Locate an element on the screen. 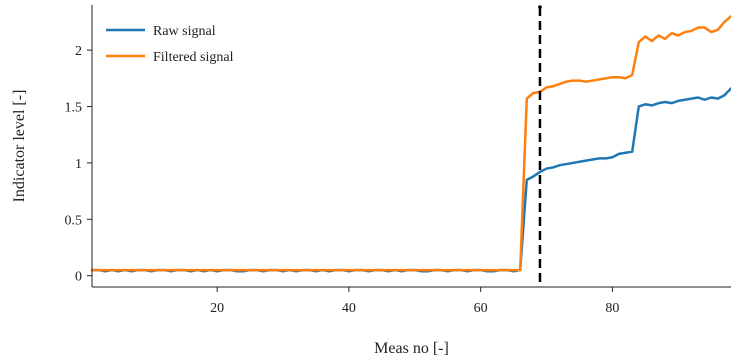 This screenshot has height=363, width=731. legend-label-raw-signal: Raw signal is located at coordinates (184, 31).